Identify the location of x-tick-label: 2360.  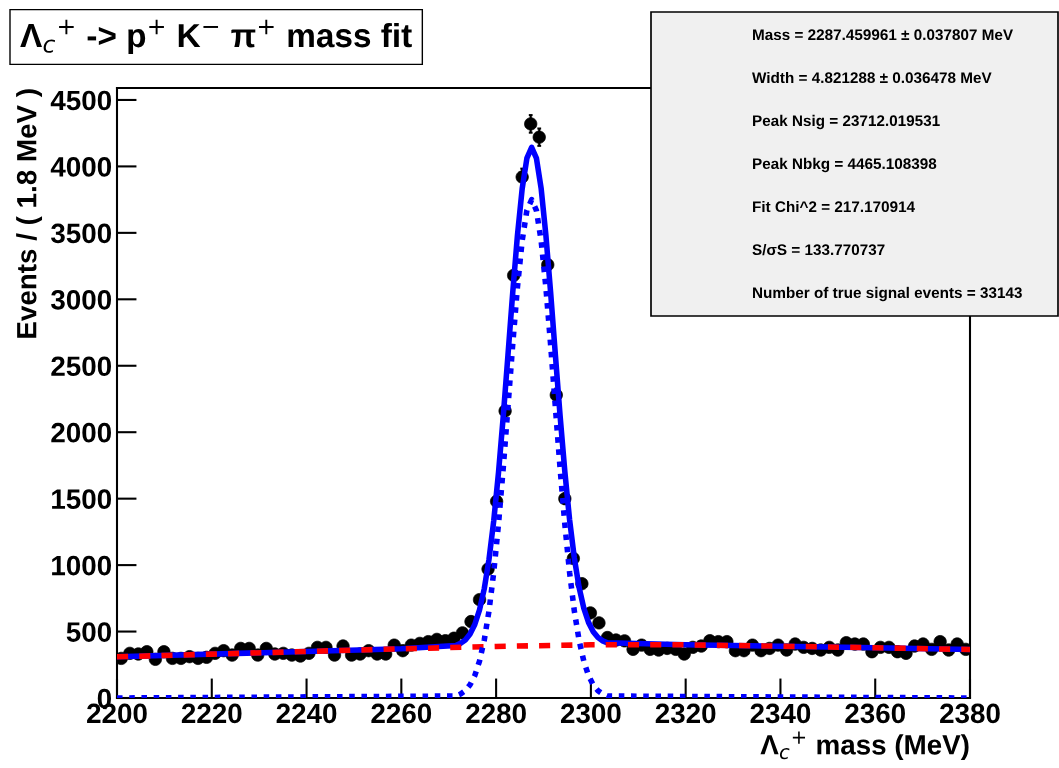
(875, 713).